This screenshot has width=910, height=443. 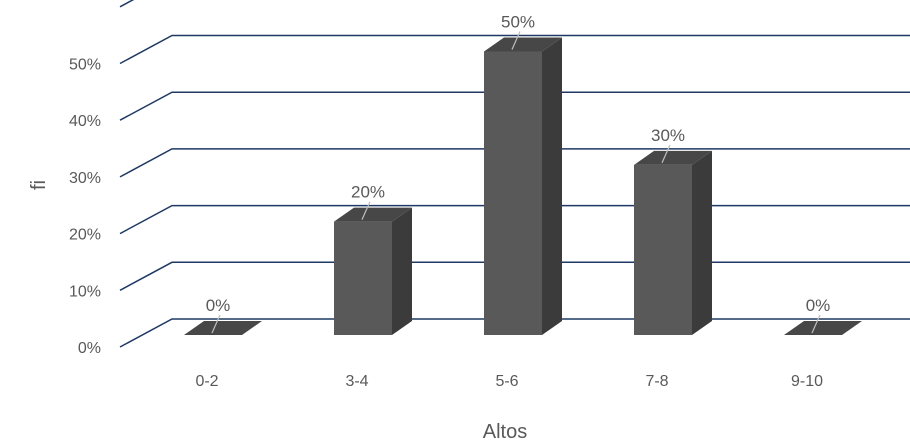 I want to click on data-label: 20%, so click(x=368, y=192).